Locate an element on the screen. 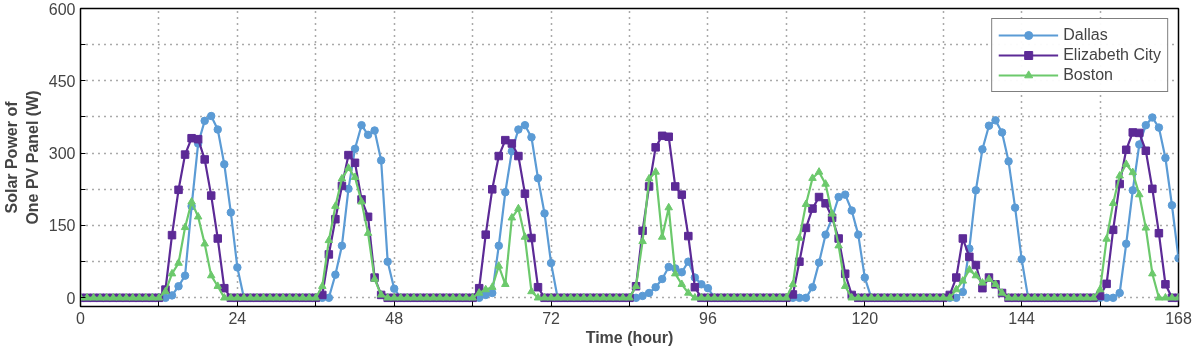 Image resolution: width=1200 pixels, height=348 pixels. y-tick-label: 150 is located at coordinates (62, 226).